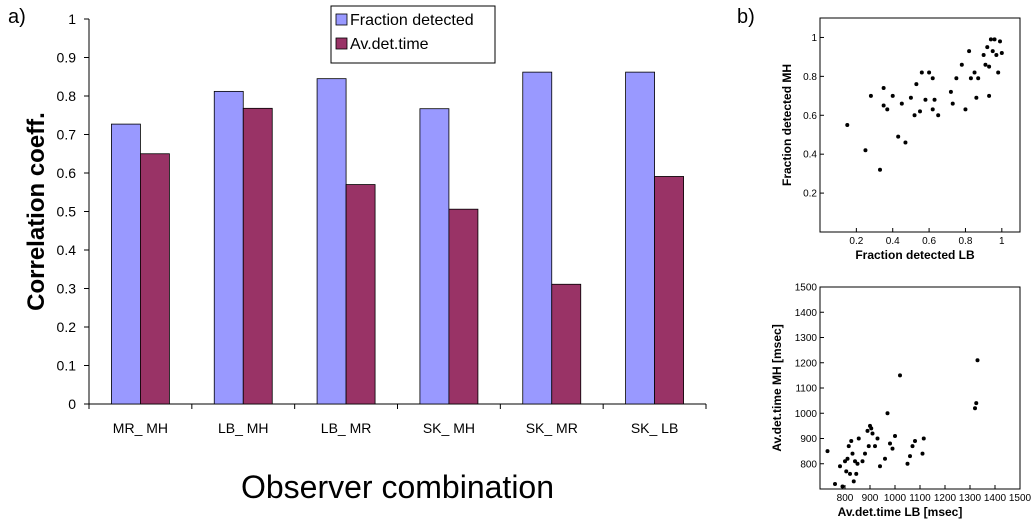 The width and height of the screenshot is (1032, 523). What do you see at coordinates (806, 288) in the screenshot?
I see `y-tick-label: 1500` at bounding box center [806, 288].